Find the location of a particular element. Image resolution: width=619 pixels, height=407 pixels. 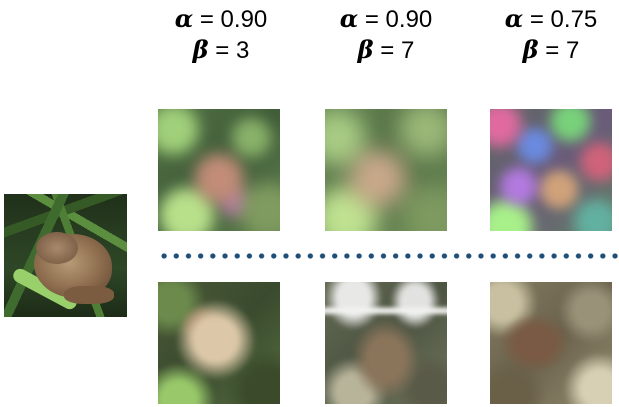

beta-value: = 3 is located at coordinates (229, 50).